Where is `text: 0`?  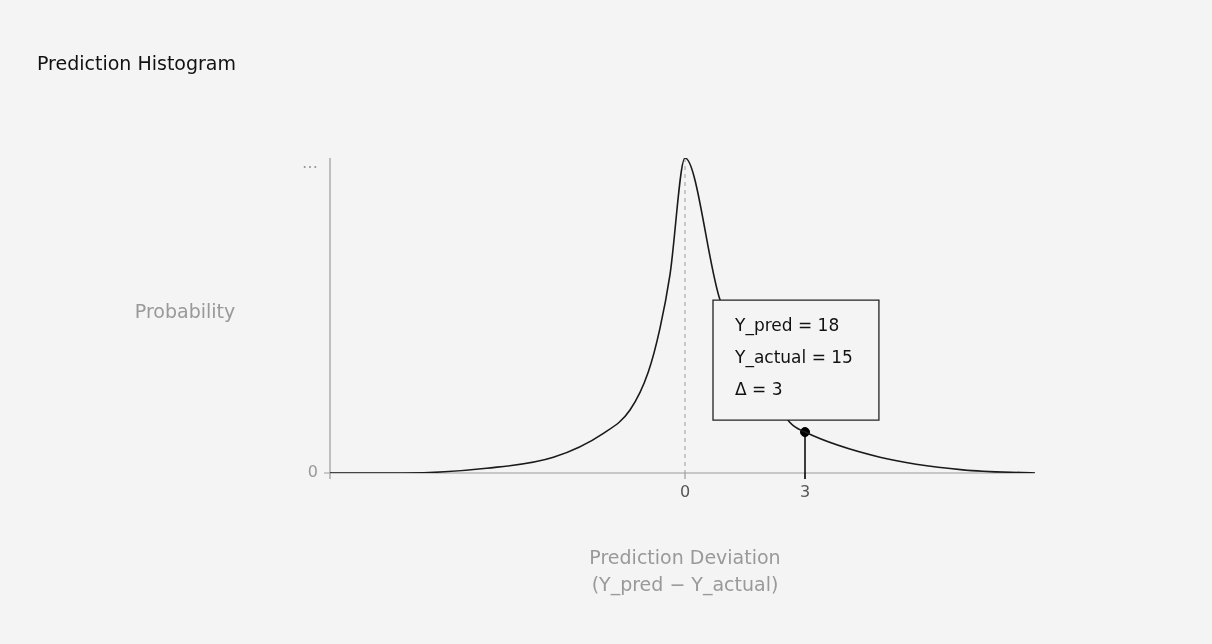 text: 0 is located at coordinates (312, 472).